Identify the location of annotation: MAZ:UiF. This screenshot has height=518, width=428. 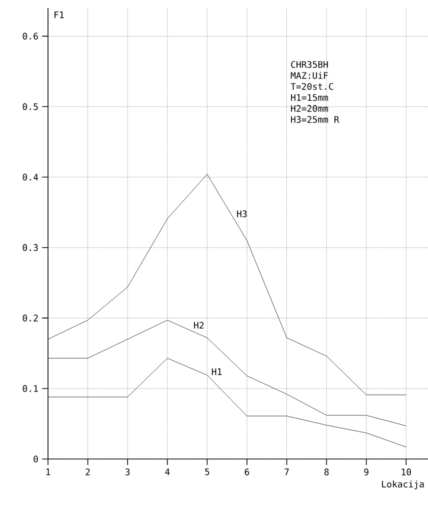
(309, 75).